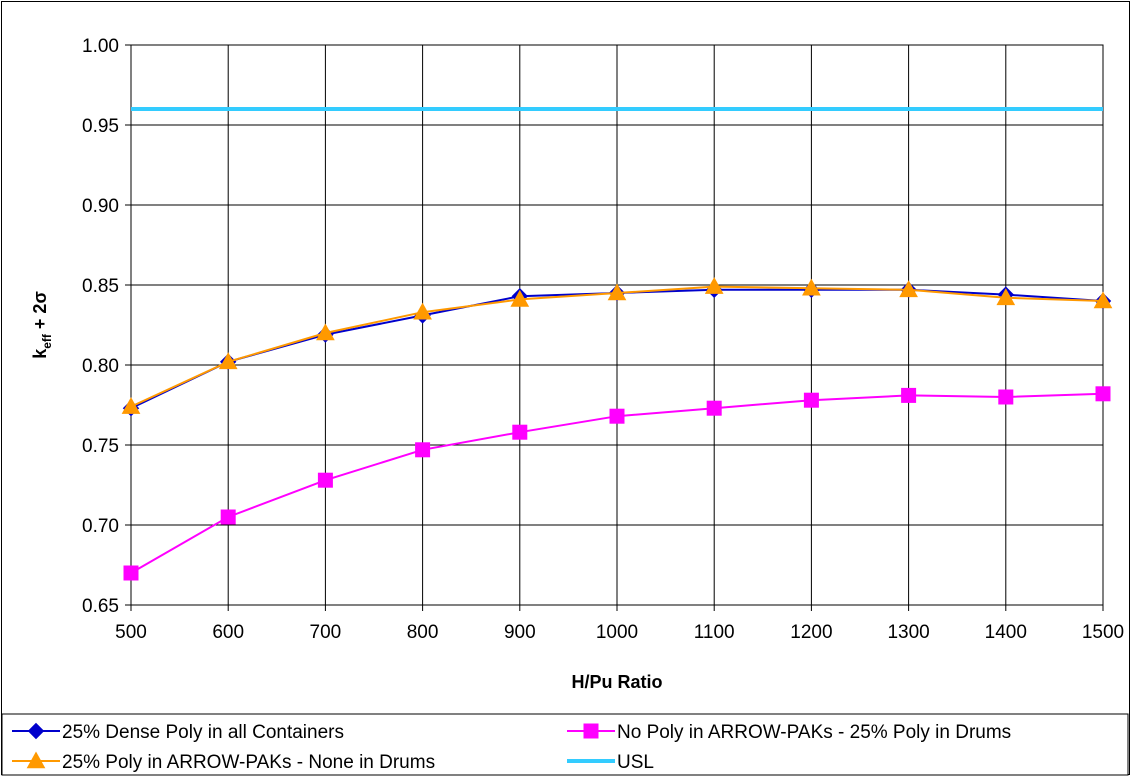 The height and width of the screenshot is (778, 1133). What do you see at coordinates (131, 632) in the screenshot?
I see `x-tick-label: 500` at bounding box center [131, 632].